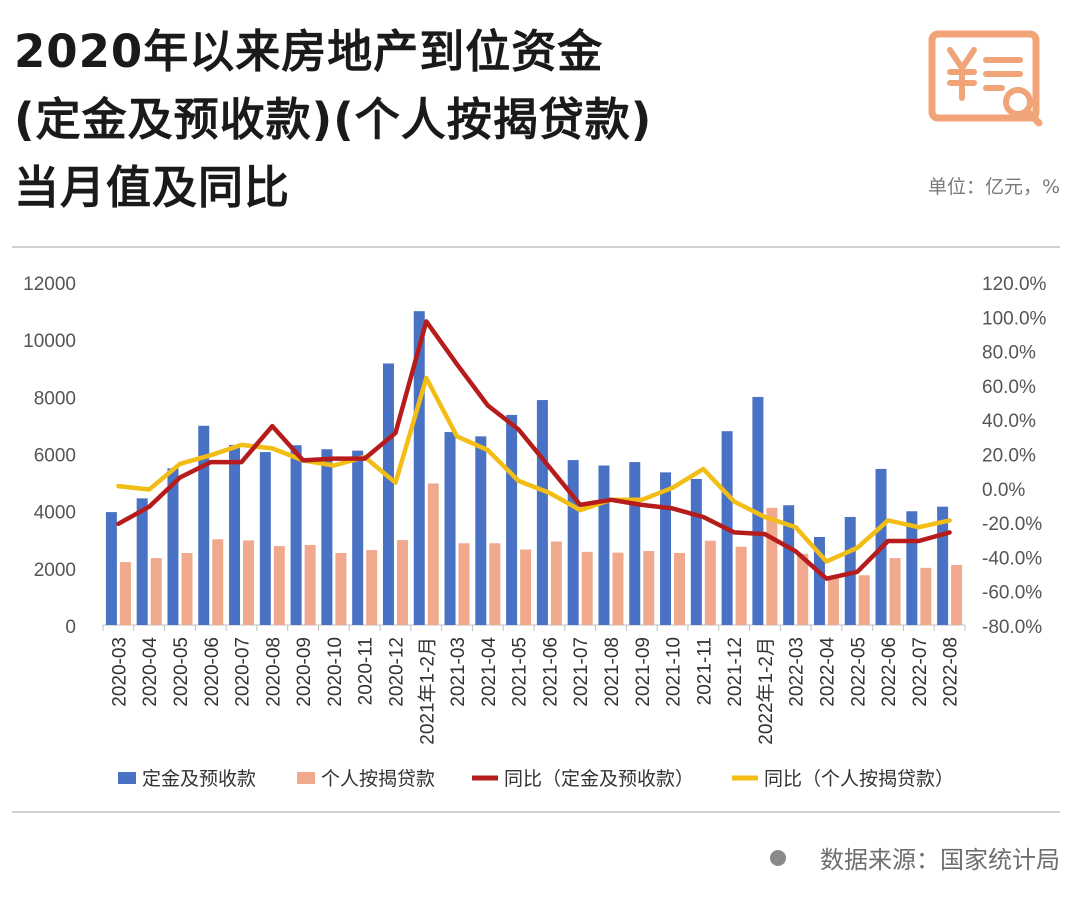 The height and width of the screenshot is (909, 1080). I want to click on y-right-tick-label: 0.0%, so click(1003, 490).